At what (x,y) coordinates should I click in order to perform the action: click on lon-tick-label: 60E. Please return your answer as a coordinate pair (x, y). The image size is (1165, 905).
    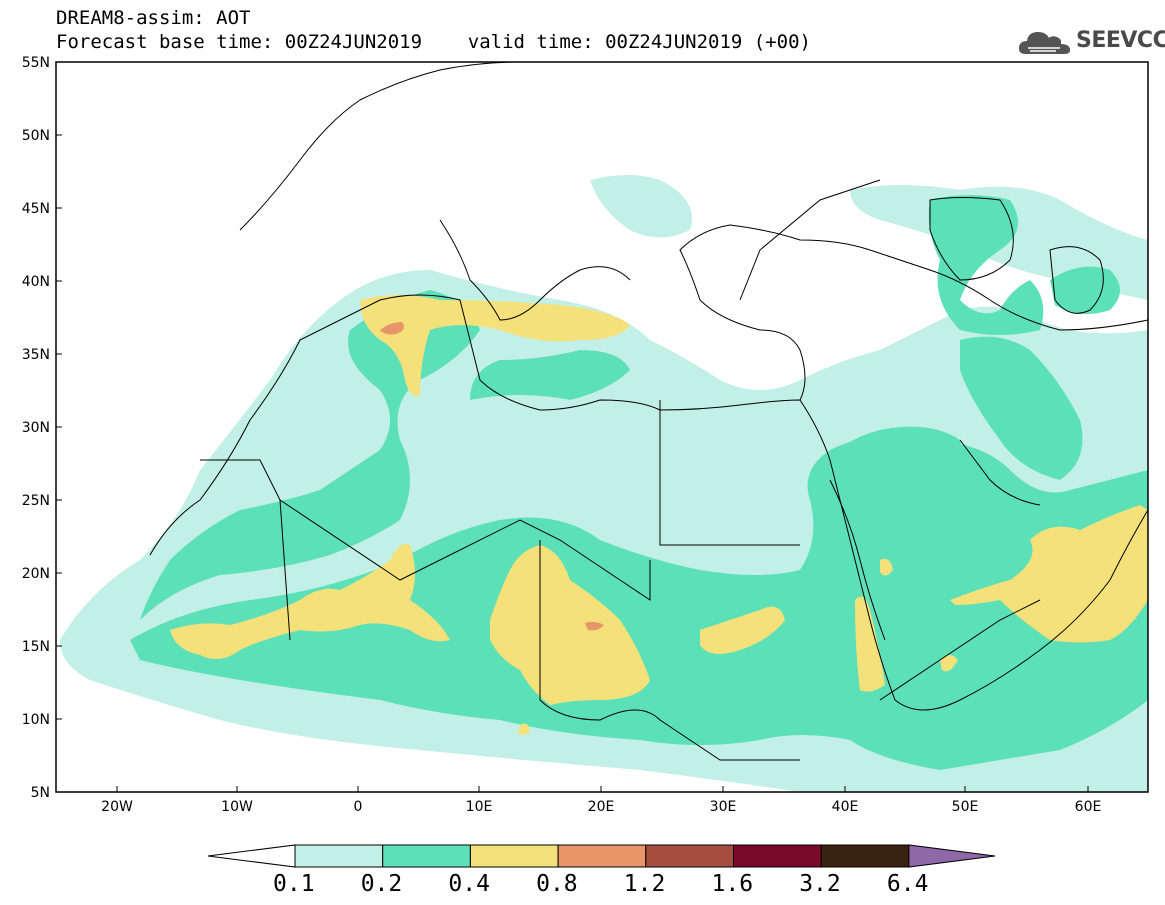
    Looking at the image, I should click on (1088, 807).